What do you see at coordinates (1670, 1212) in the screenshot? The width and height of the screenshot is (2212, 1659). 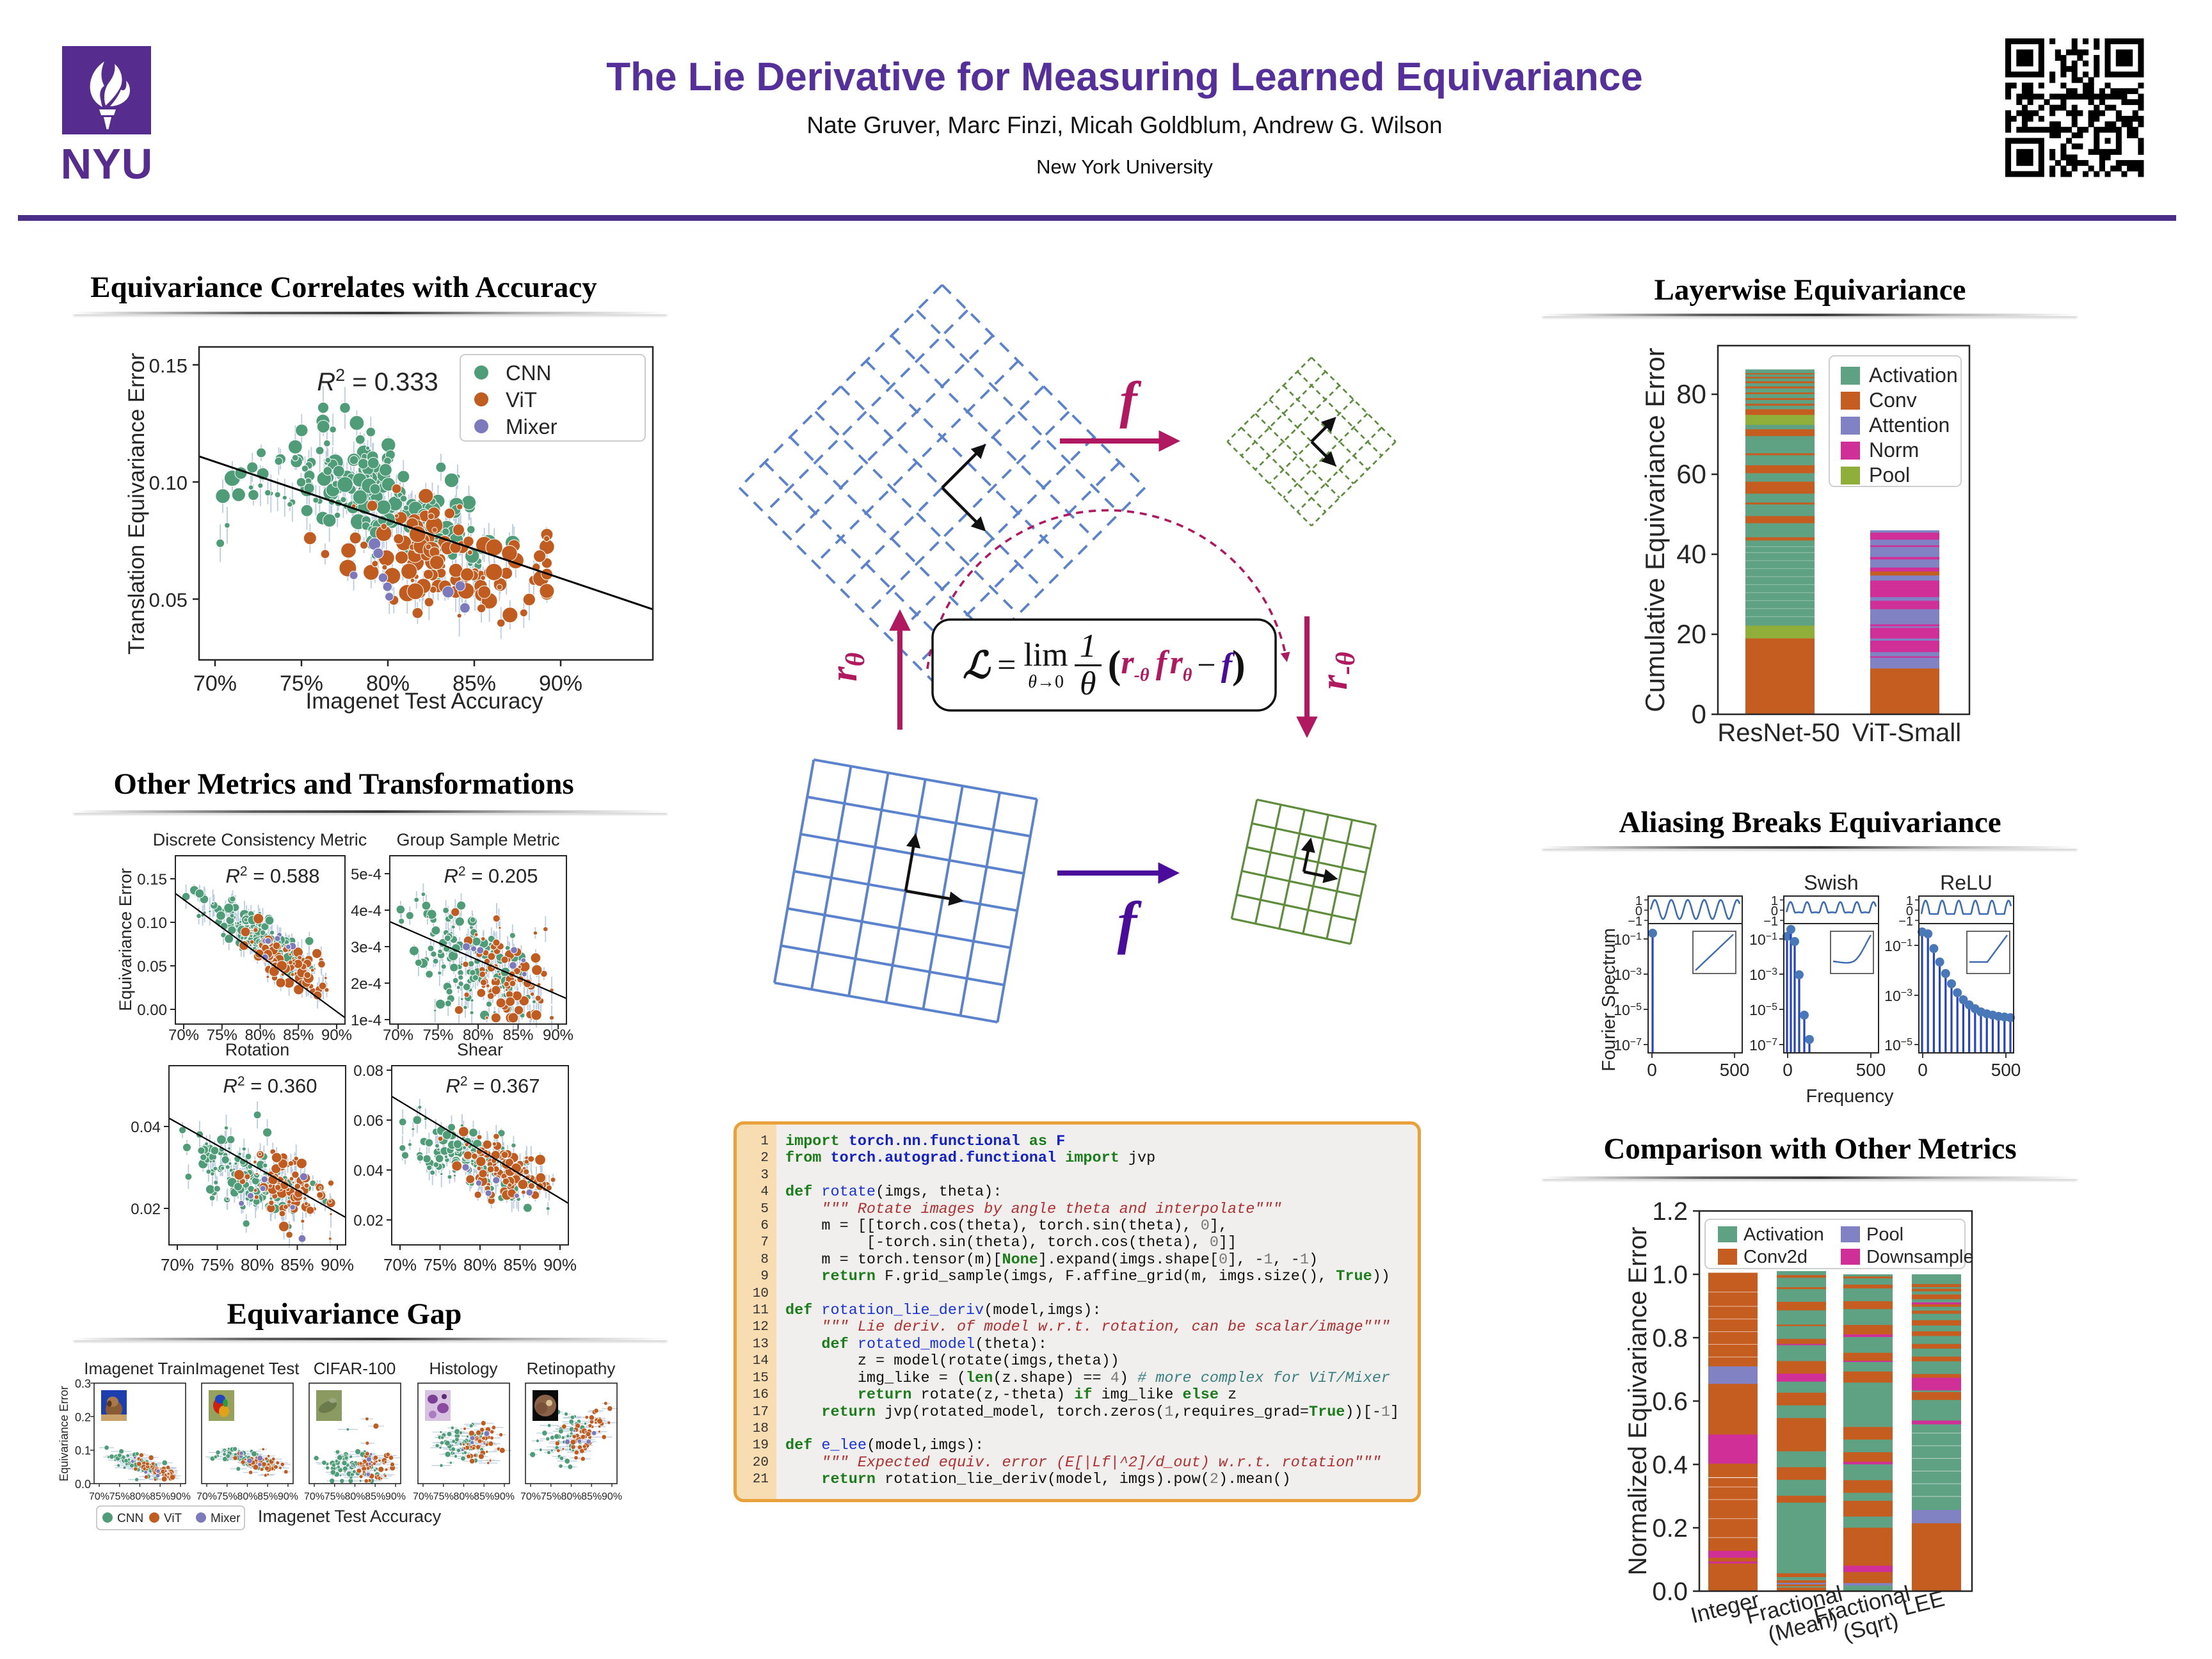 I see `svg-text: 1.2` at bounding box center [1670, 1212].